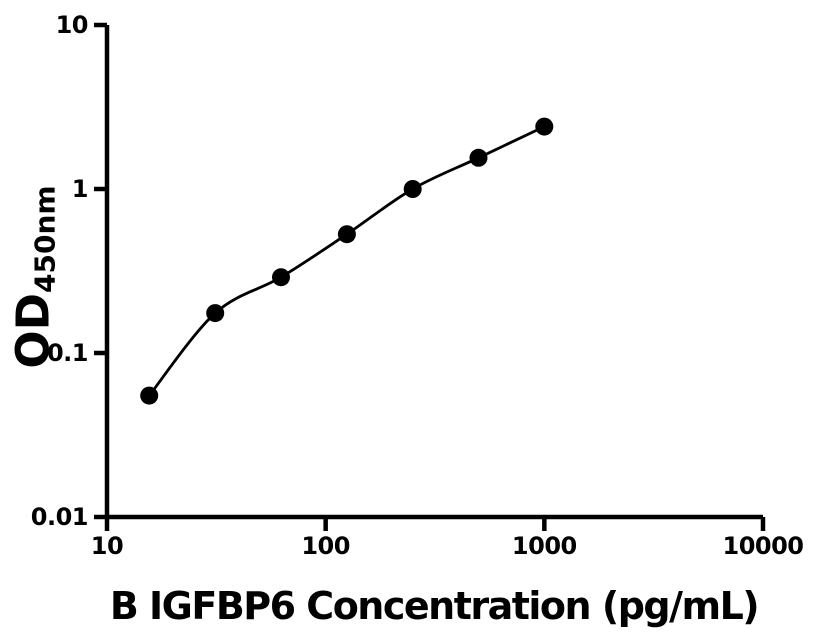 This screenshot has width=816, height=640. What do you see at coordinates (72, 25) in the screenshot?
I see `y-tick-label-10: 10` at bounding box center [72, 25].